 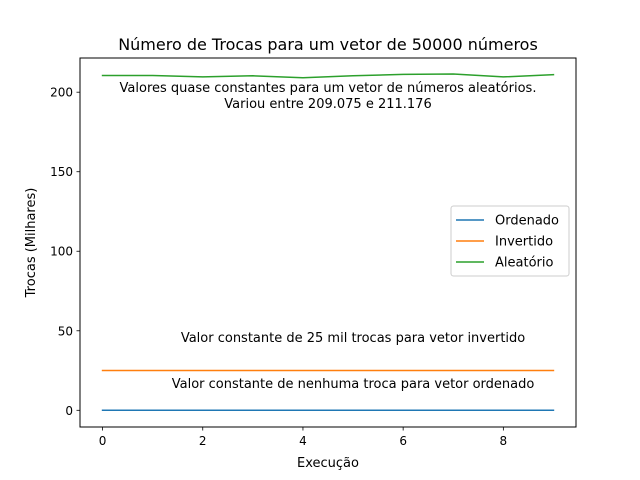 I want to click on annotation-line: Variou entre 209.075 e 211.176, so click(x=327, y=104).